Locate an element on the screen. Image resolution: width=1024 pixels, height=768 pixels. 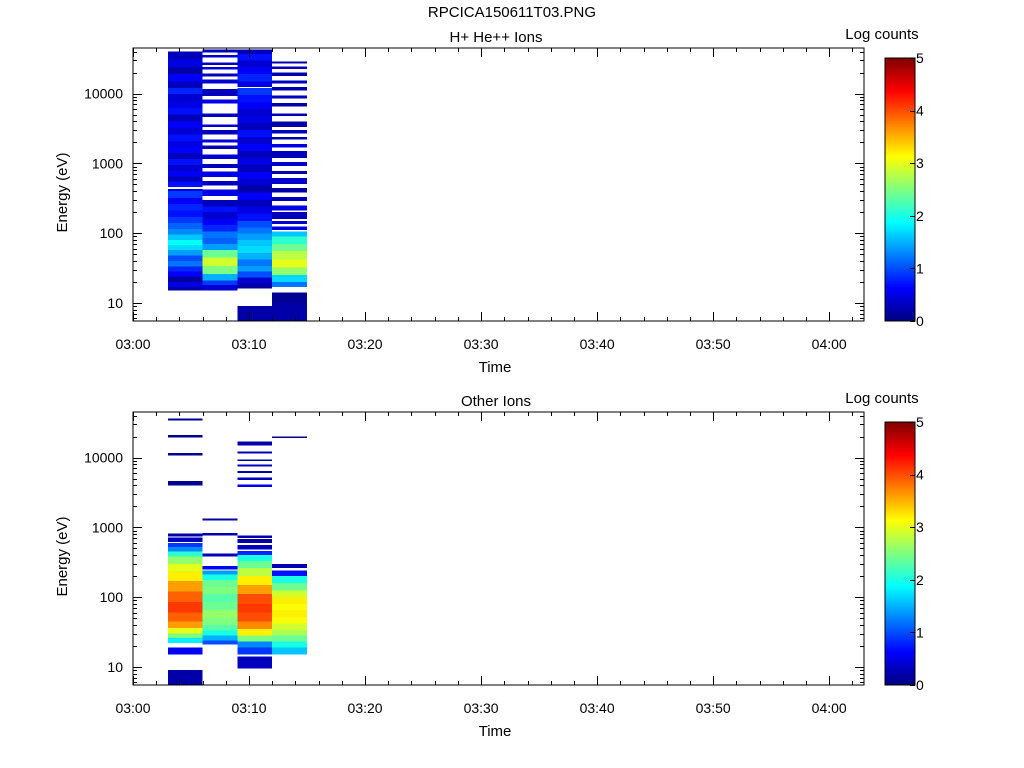
colorbar-gradient is located at coordinates (900, 189).